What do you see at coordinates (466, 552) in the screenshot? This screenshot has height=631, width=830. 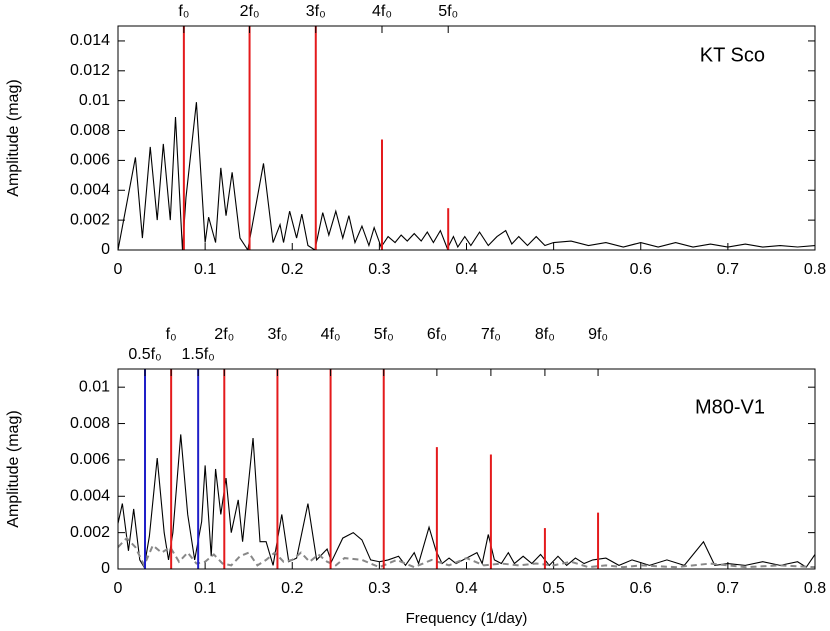 I see `spectrum-line` at bounding box center [466, 552].